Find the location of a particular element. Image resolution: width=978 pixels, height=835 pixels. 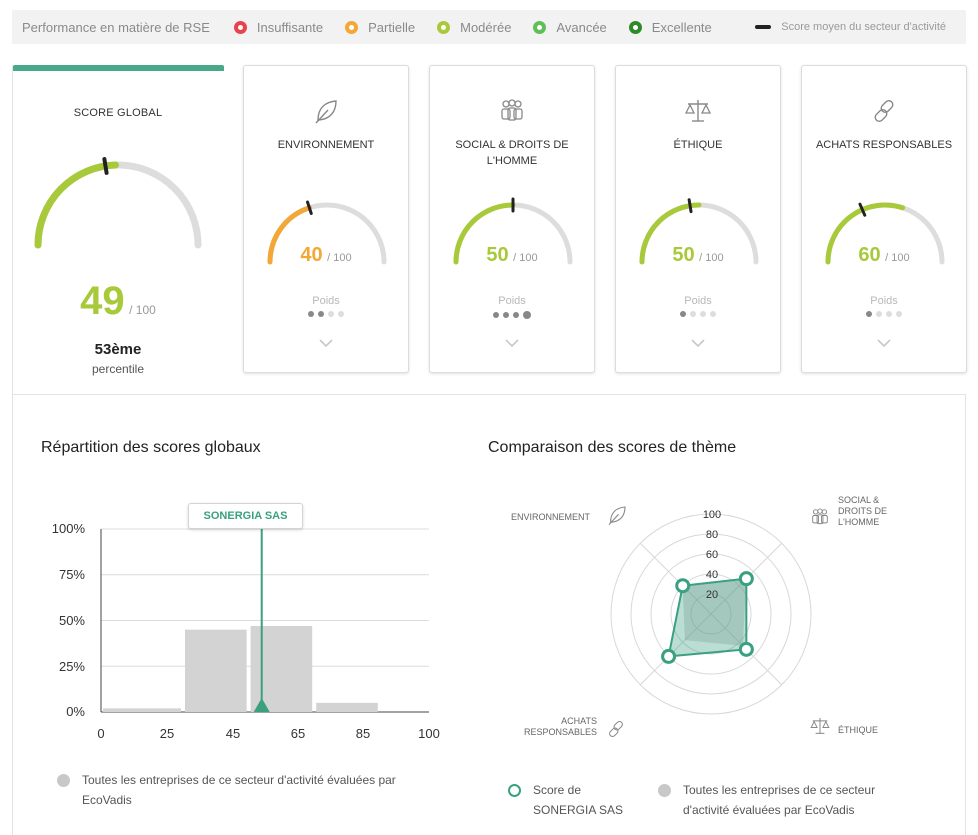

gauge-track is located at coordinates (118, 205).